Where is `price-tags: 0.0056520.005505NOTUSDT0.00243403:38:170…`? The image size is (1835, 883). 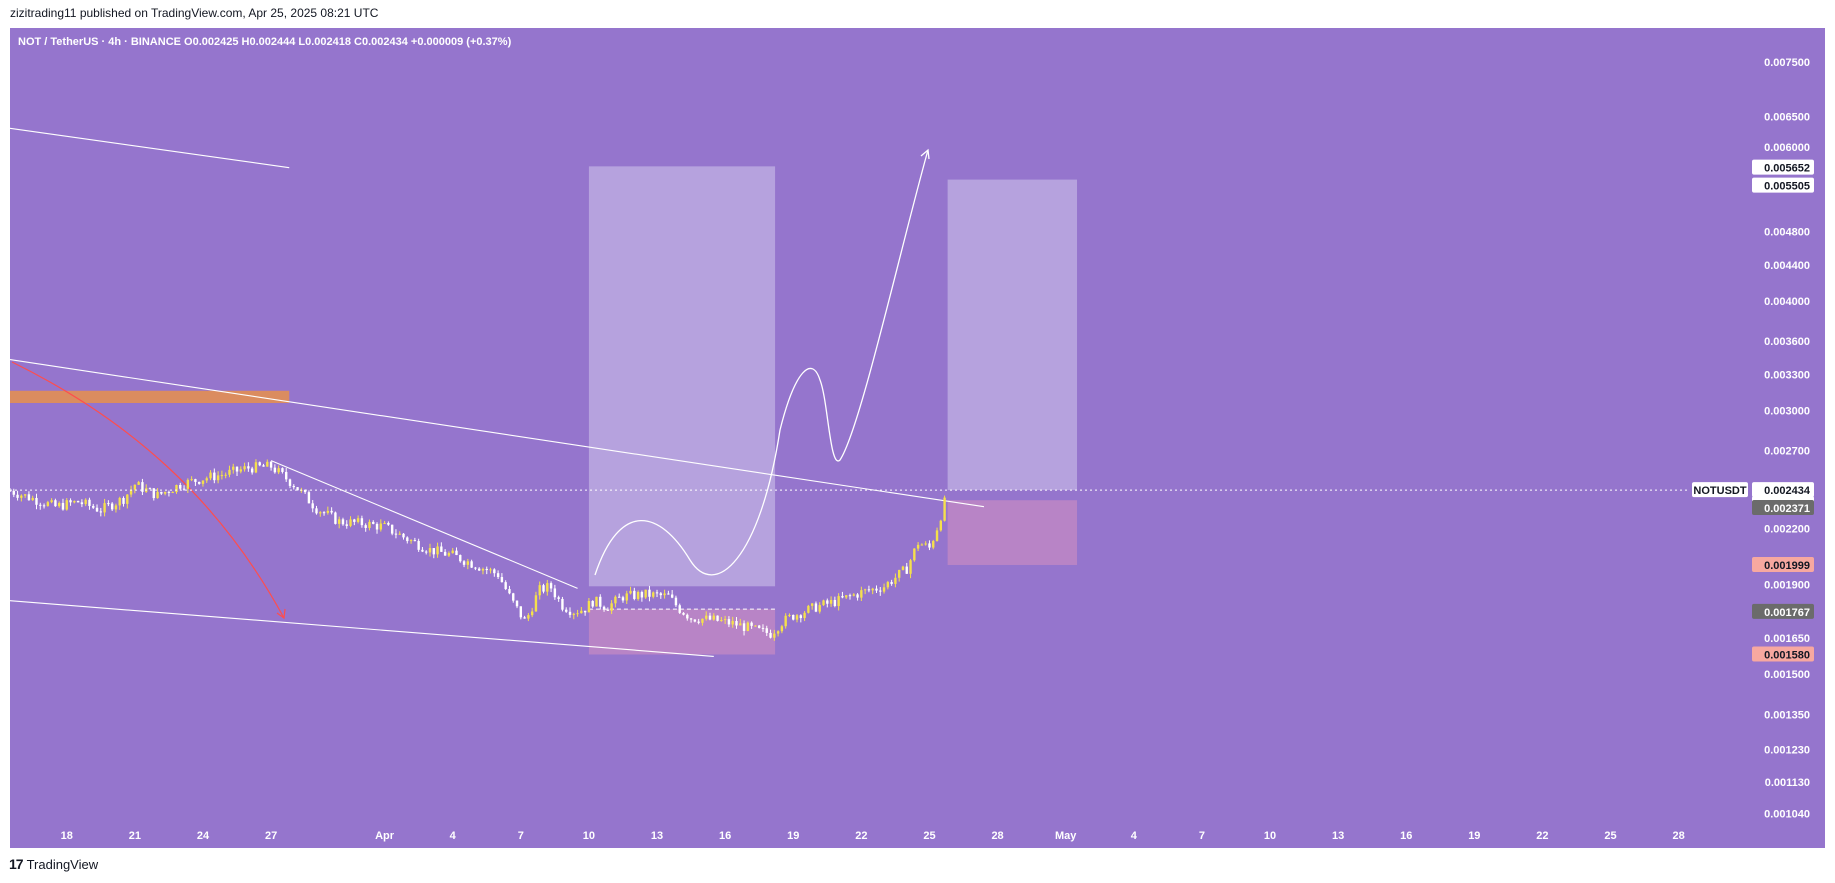 price-tags: 0.0056520.005505NOTUSDT0.00243403:38:170… is located at coordinates (1753, 410).